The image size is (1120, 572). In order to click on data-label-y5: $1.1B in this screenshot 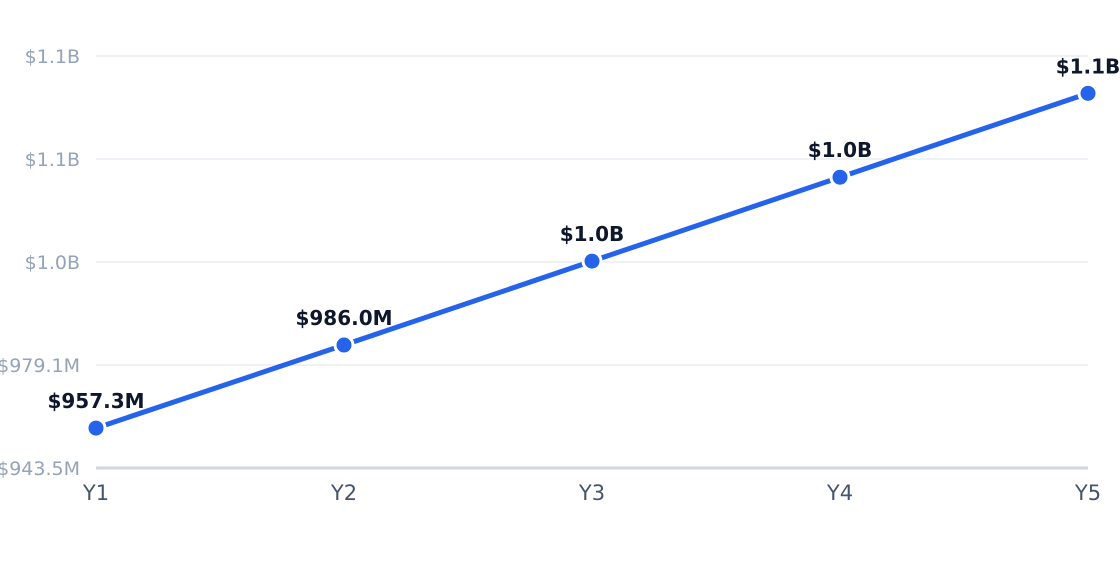, I will do `click(1088, 66)`.